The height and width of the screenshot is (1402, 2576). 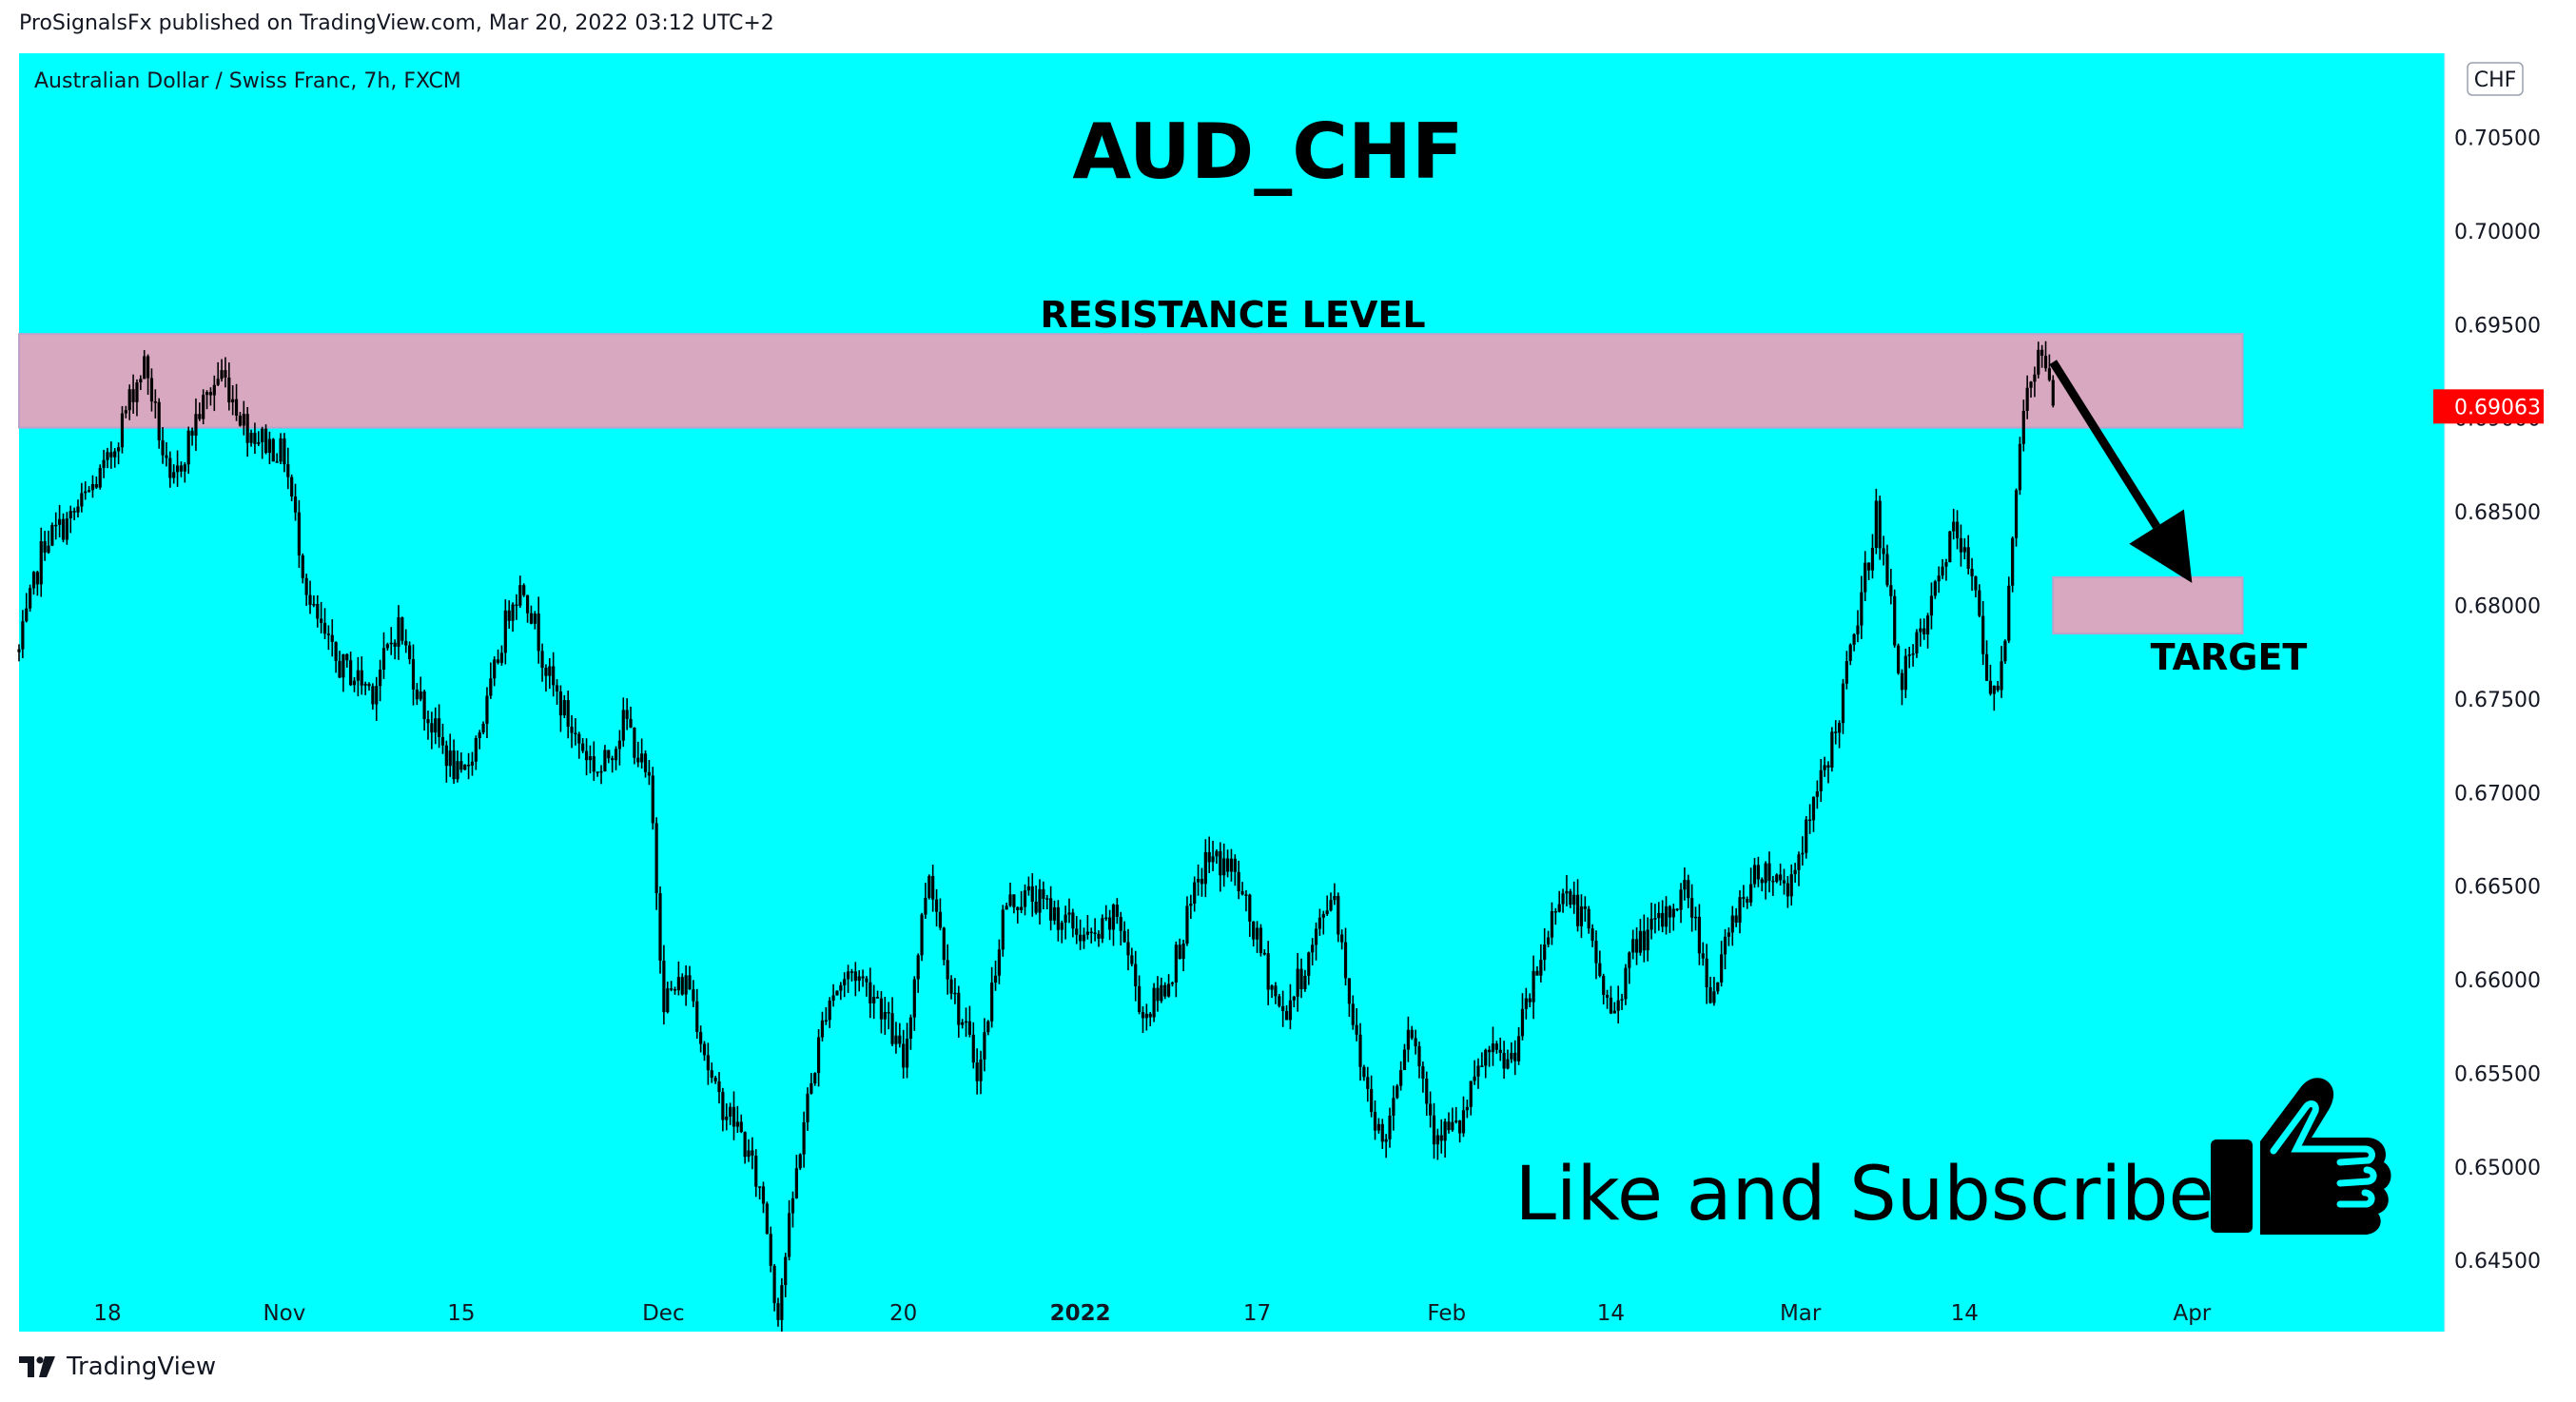 What do you see at coordinates (2498, 1168) in the screenshot?
I see `price-tick-label: 0.65000` at bounding box center [2498, 1168].